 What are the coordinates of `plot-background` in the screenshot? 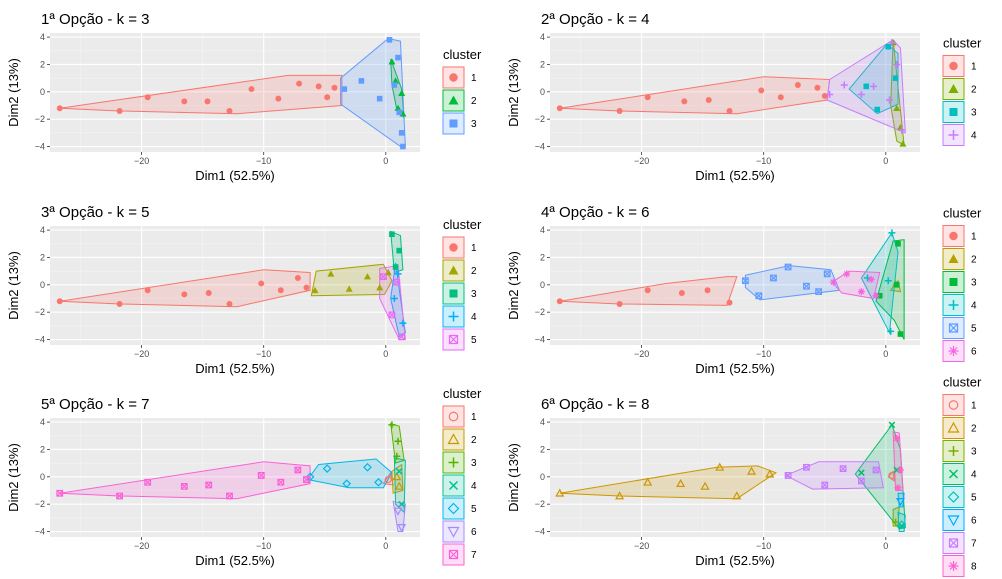 It's located at (735, 92).